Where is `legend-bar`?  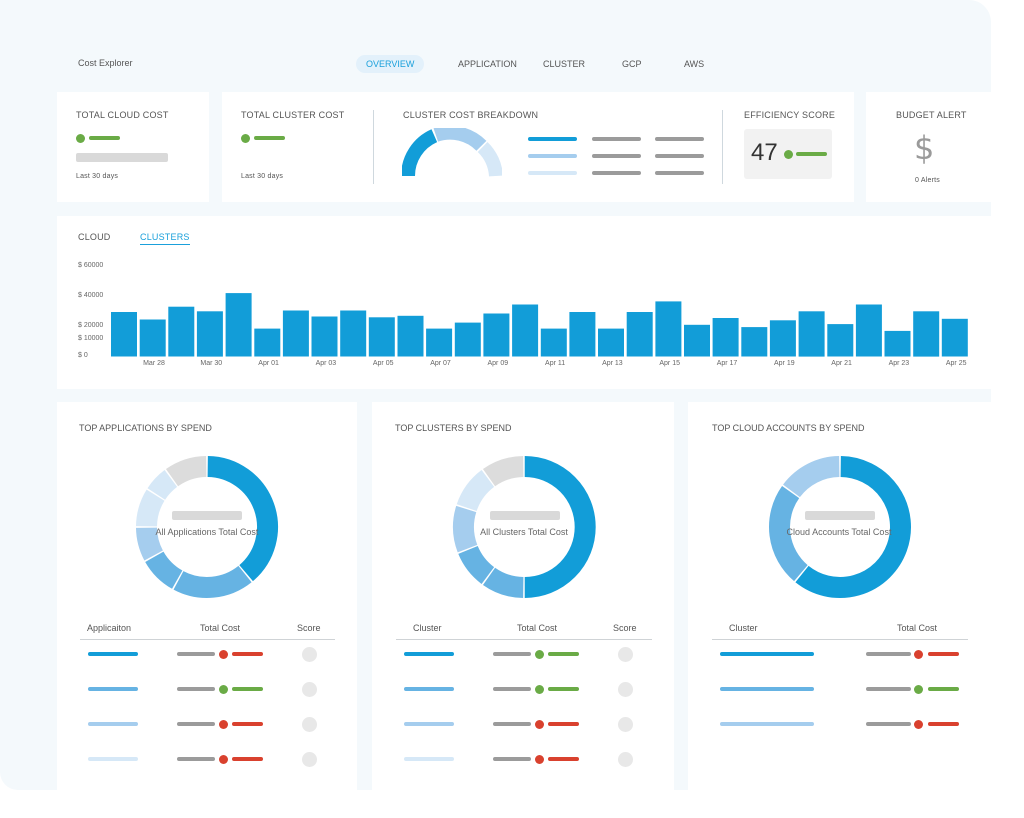
legend-bar is located at coordinates (552, 156).